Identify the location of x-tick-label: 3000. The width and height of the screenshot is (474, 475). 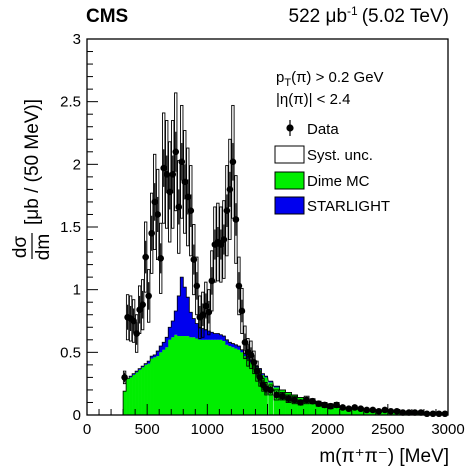
(447, 429).